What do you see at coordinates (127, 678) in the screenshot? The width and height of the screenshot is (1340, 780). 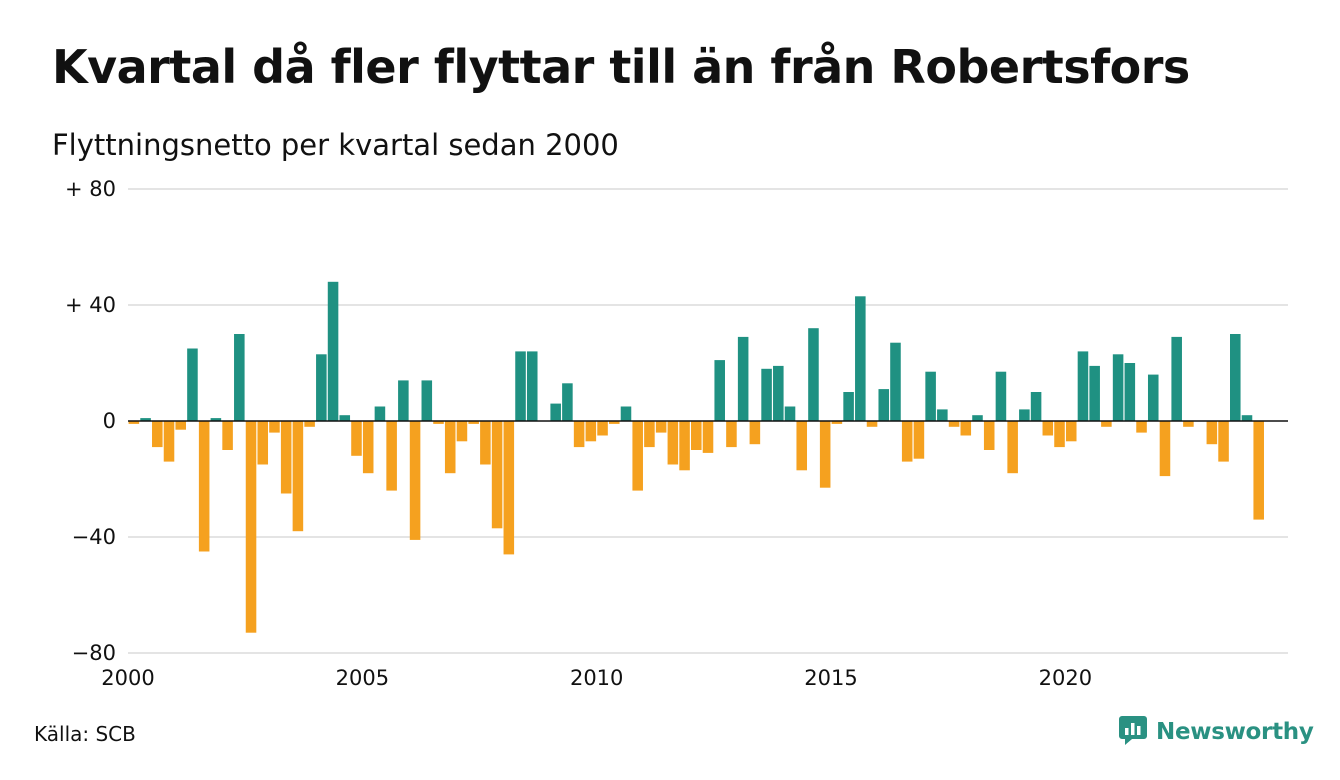 I see `x-tick-label: 2000` at bounding box center [127, 678].